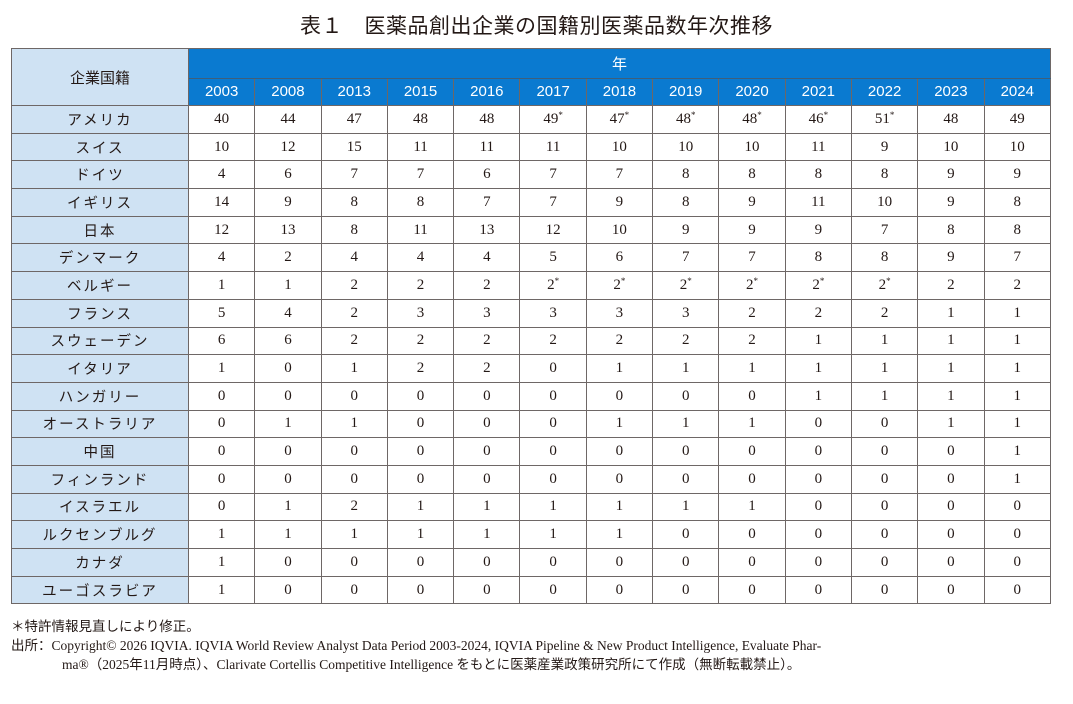  Describe the element at coordinates (100, 562) in the screenshot. I see `country-name-cell: カナダ` at that location.